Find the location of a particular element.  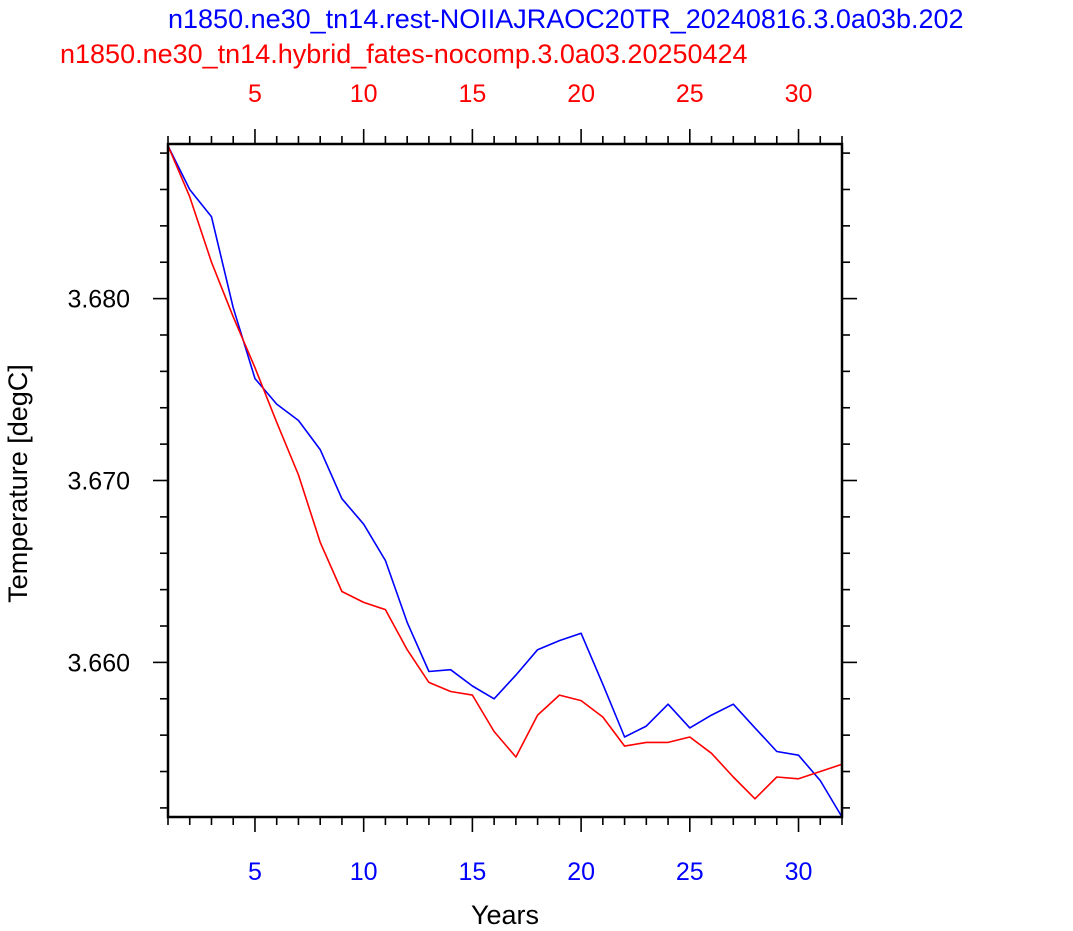

x-tick-label-bottom: 5 is located at coordinates (255, 872).